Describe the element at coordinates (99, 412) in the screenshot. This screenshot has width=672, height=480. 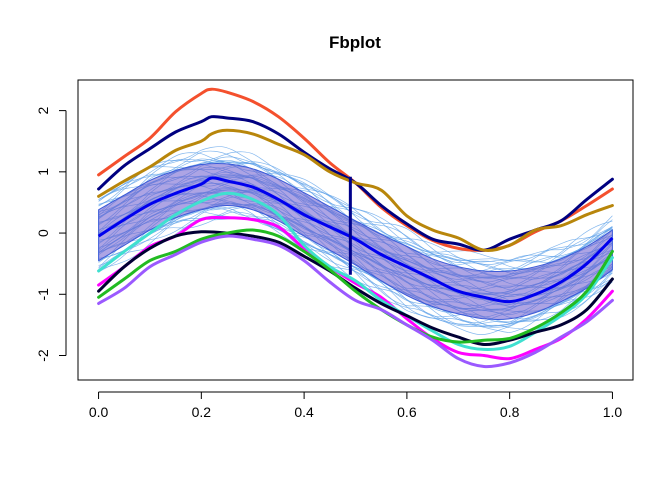
I see `x-tick-label: 0.0` at that location.